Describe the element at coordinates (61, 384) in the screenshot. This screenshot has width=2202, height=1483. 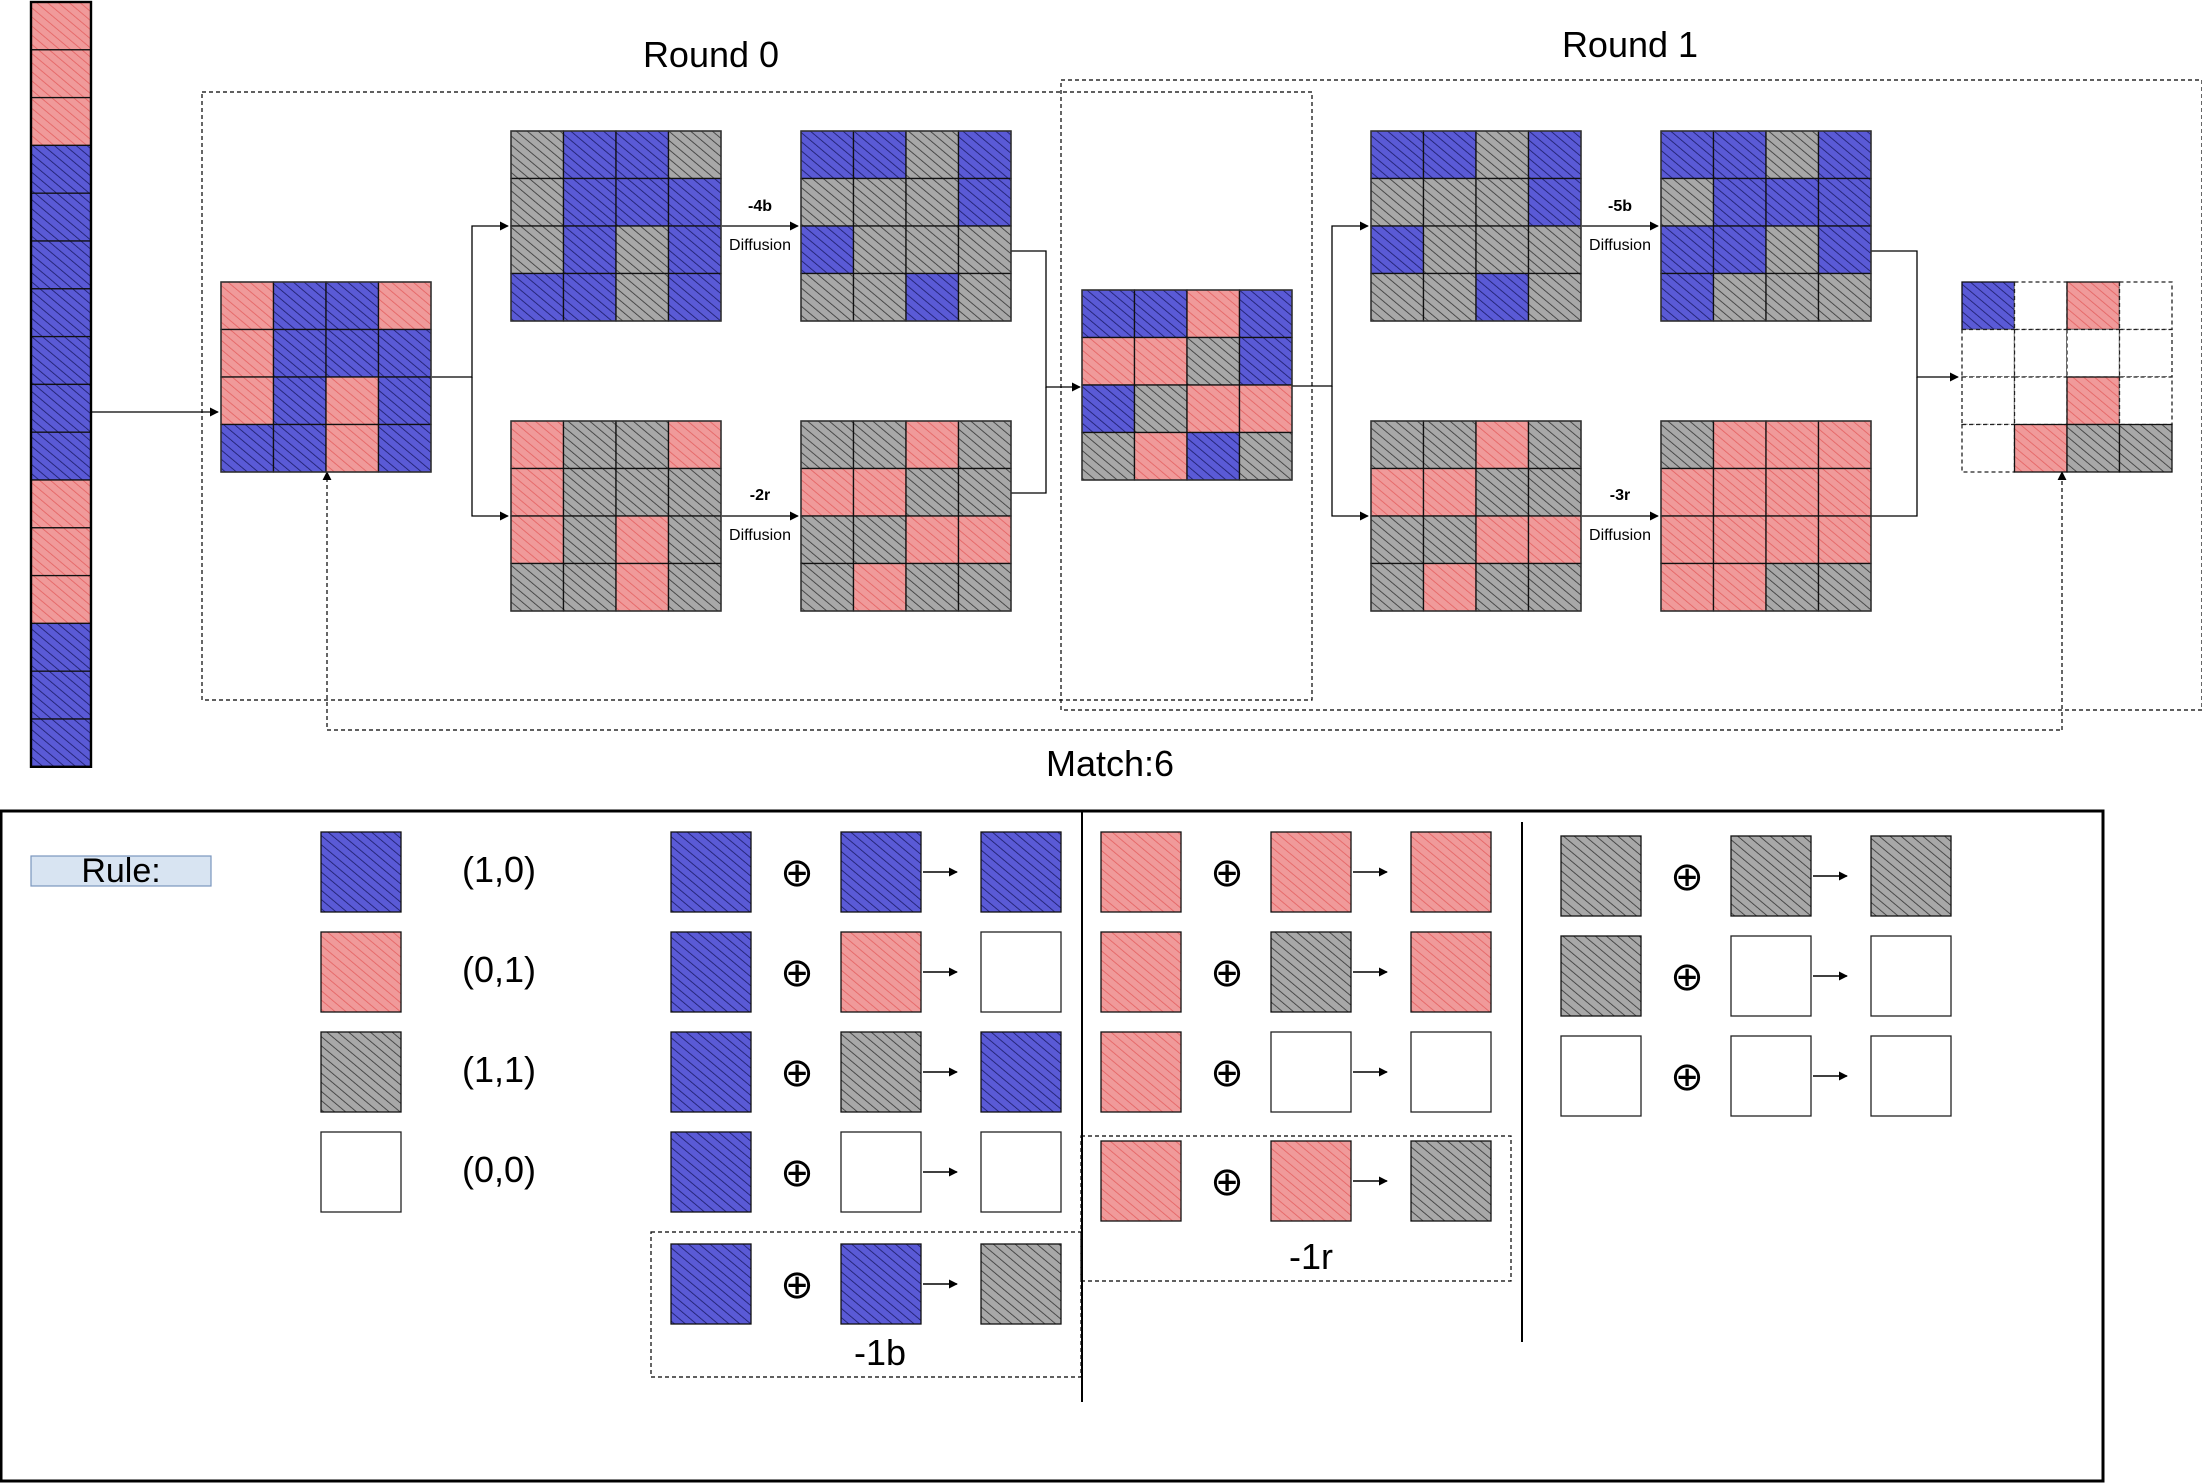
I see `input-sequence` at that location.